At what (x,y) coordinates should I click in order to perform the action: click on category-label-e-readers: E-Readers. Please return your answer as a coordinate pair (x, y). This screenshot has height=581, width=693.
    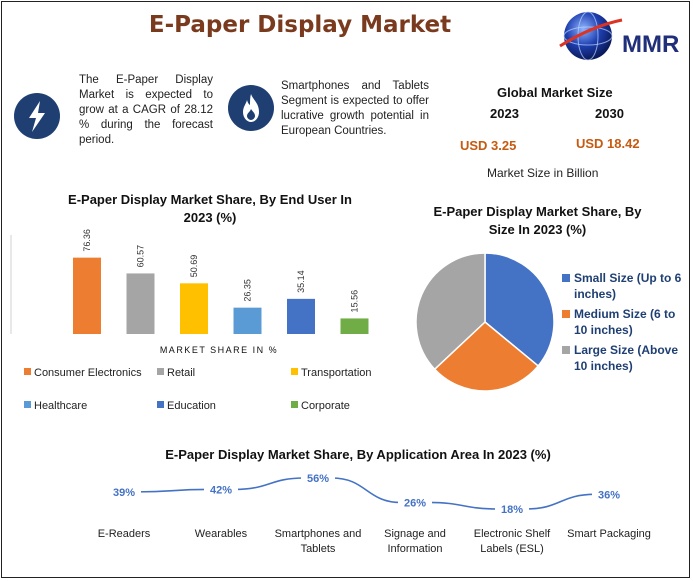
    Looking at the image, I should click on (124, 534).